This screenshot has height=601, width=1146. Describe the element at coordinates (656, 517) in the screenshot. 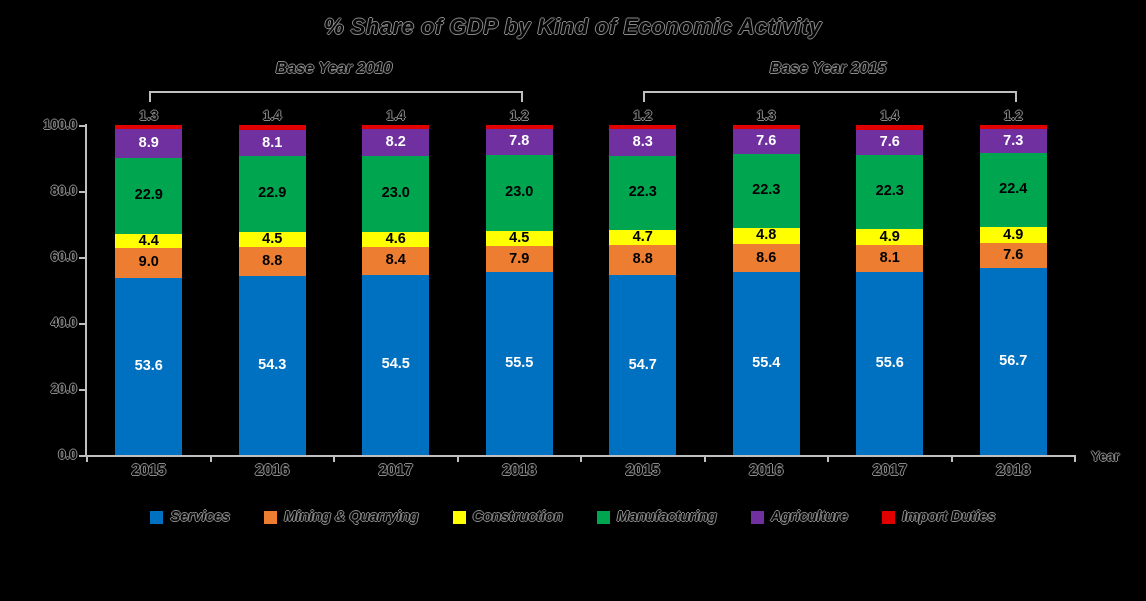

I see `legend-item: Manufacturing` at that location.